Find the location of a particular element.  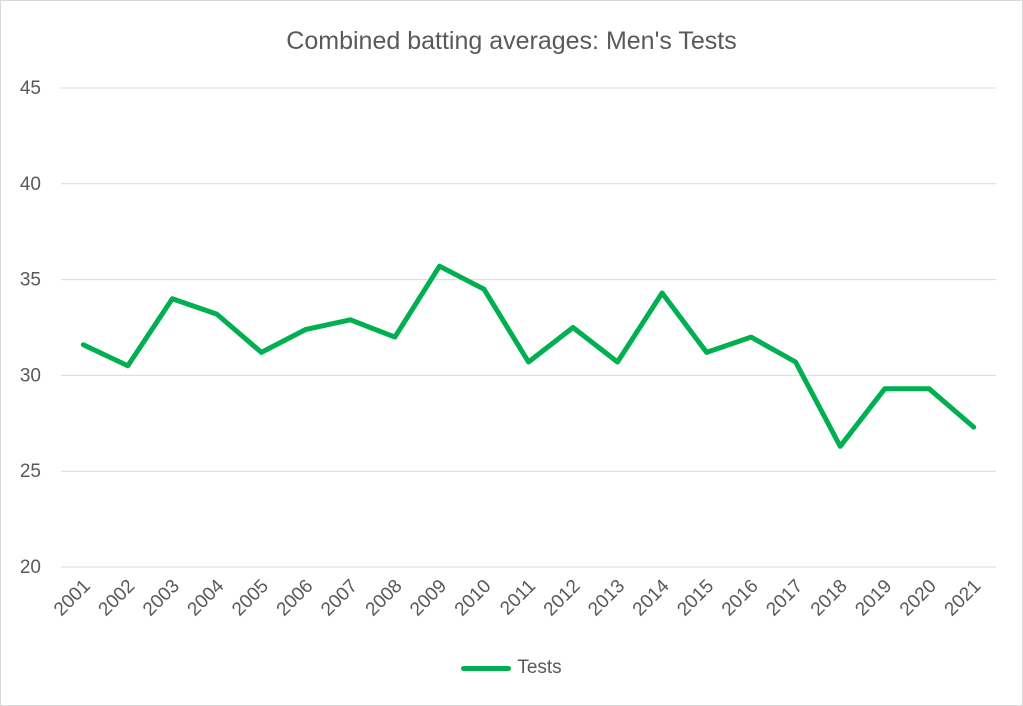

x-tick-label: 2005 is located at coordinates (250, 598).